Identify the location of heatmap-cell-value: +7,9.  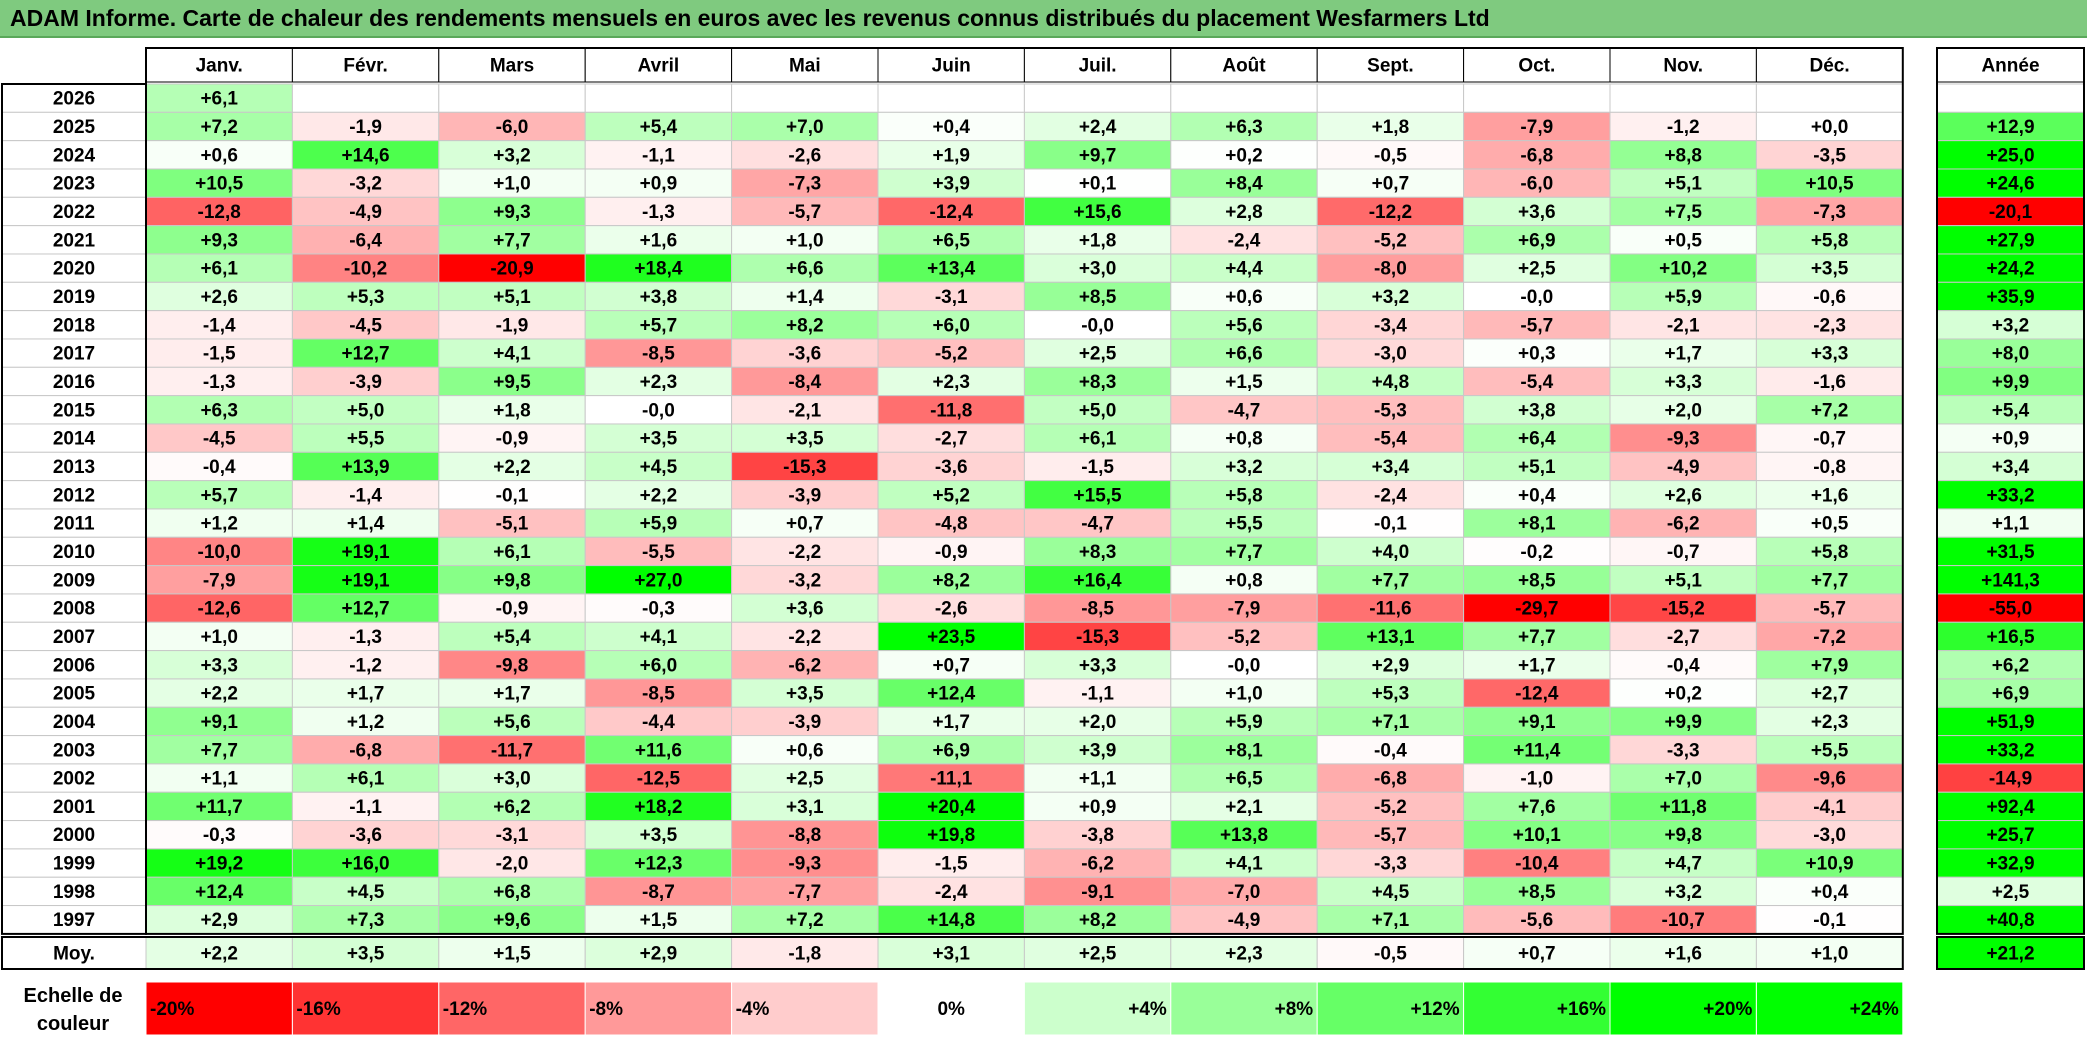
(1830, 665).